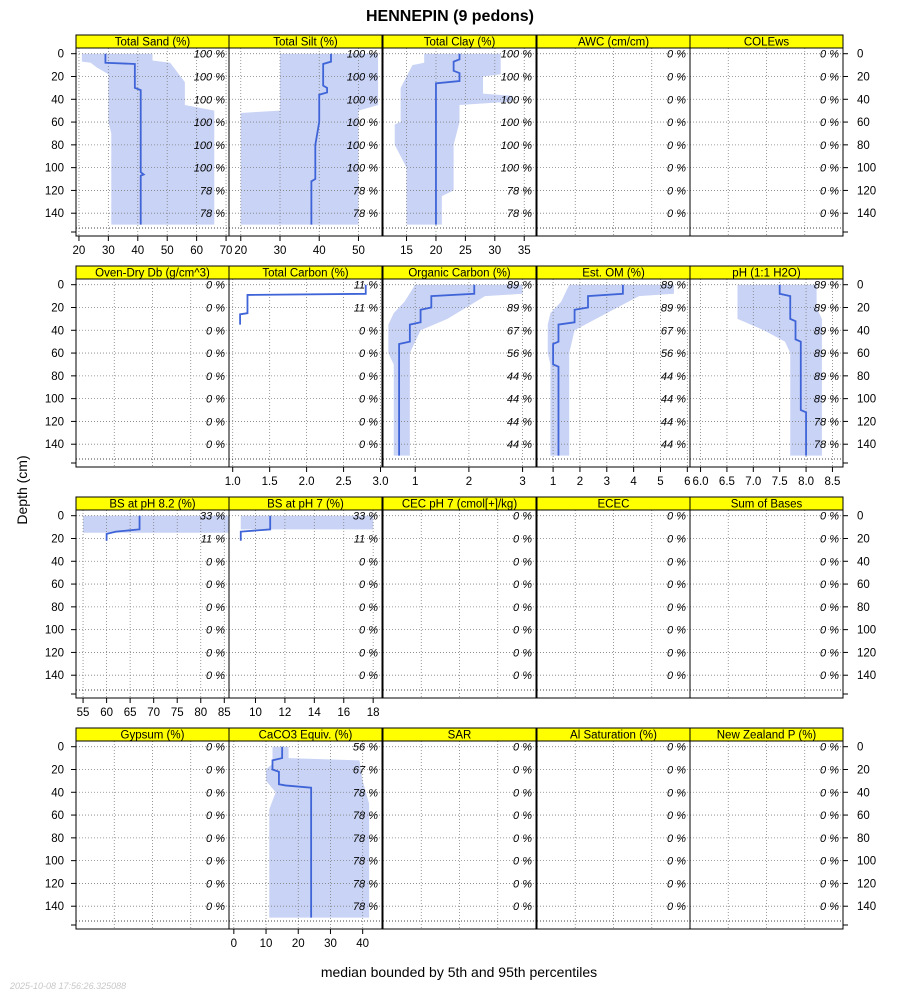 The width and height of the screenshot is (900, 1000). What do you see at coordinates (57, 793) in the screenshot?
I see `y-tick-label: 40` at bounding box center [57, 793].